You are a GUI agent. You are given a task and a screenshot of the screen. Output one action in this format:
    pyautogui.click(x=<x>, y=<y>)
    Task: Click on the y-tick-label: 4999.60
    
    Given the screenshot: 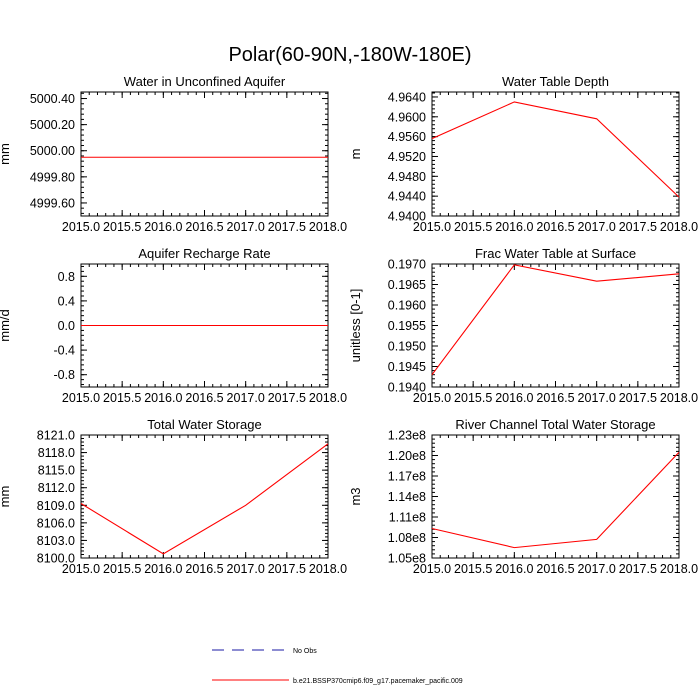 What is the action you would take?
    pyautogui.click(x=52, y=203)
    